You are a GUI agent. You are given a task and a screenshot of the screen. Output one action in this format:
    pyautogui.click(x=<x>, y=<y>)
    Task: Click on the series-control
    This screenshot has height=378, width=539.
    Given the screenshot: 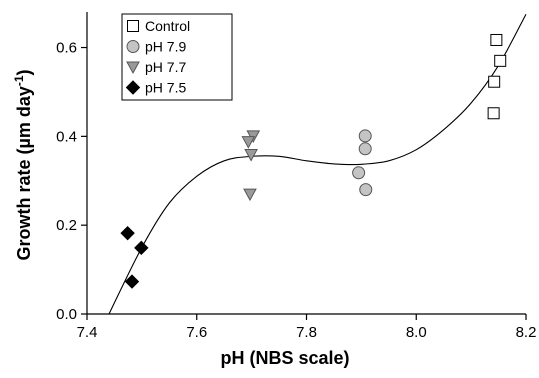 What is the action you would take?
    pyautogui.click(x=497, y=76)
    